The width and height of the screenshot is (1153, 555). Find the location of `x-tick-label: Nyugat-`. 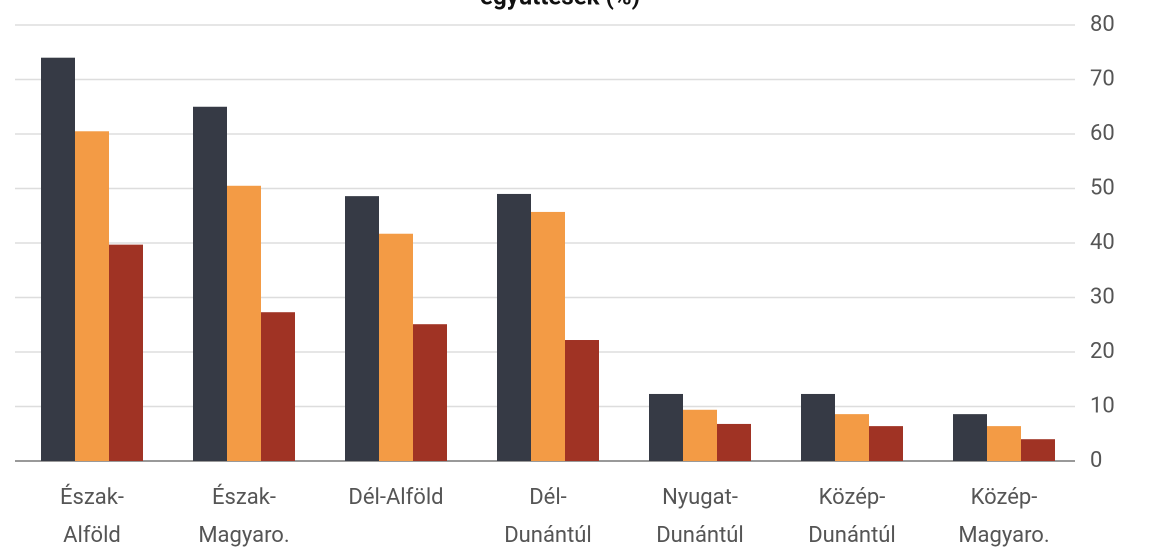

x-tick-label: Nyugat- is located at coordinates (700, 497).